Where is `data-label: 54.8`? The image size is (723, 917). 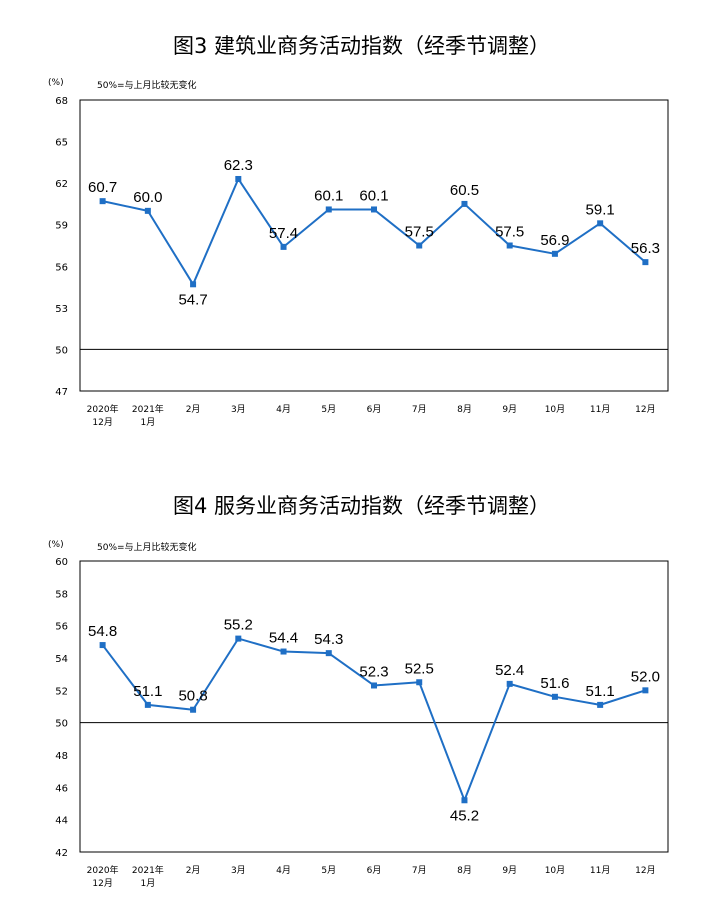
data-label: 54.8 is located at coordinates (102, 631).